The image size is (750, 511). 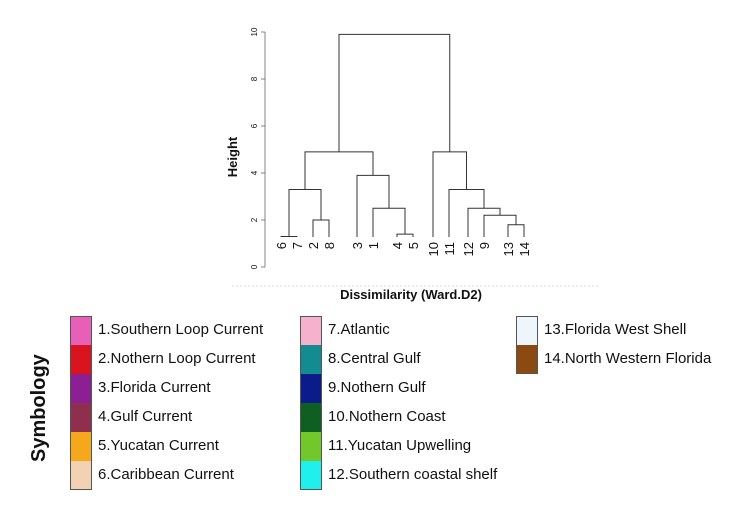 What do you see at coordinates (377, 387) in the screenshot?
I see `legend-label: 9.Nothern Gulf` at bounding box center [377, 387].